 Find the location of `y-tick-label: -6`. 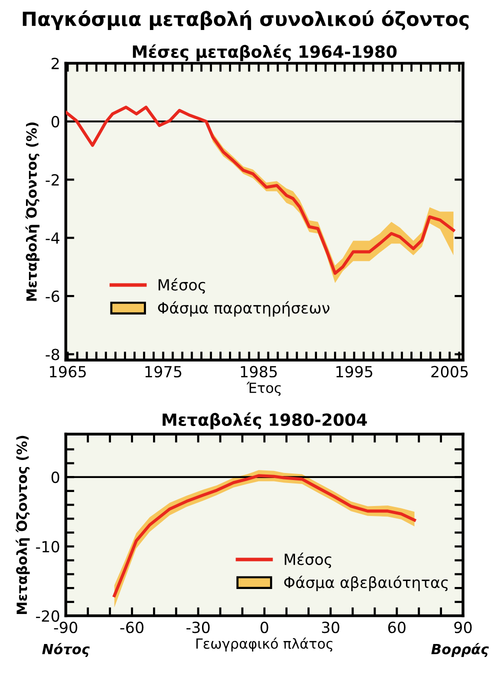

y-tick-label: -6 is located at coordinates (53, 296).